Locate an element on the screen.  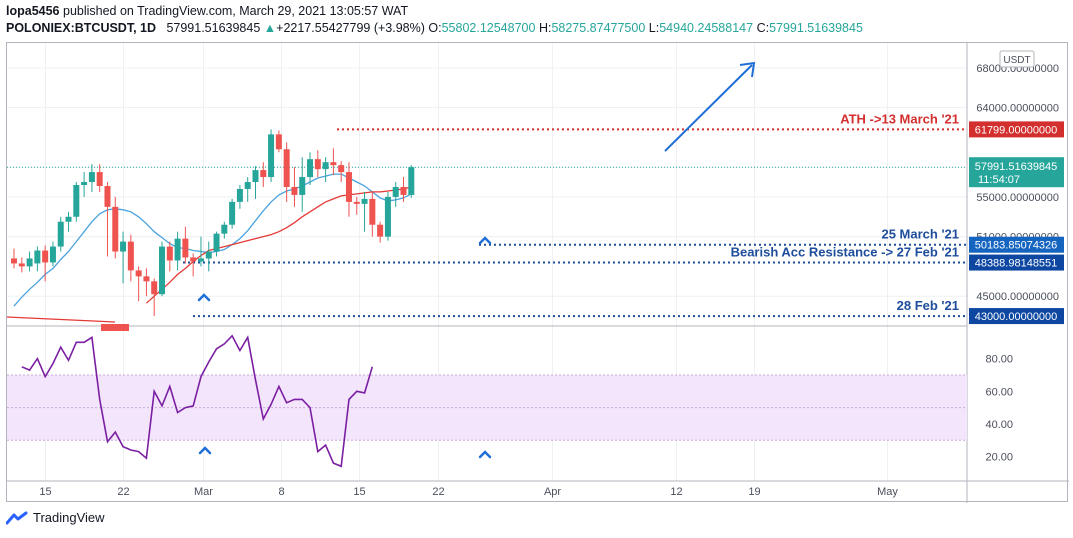
march25-price-tag-text: 50183.85074326 is located at coordinates (1016, 246).